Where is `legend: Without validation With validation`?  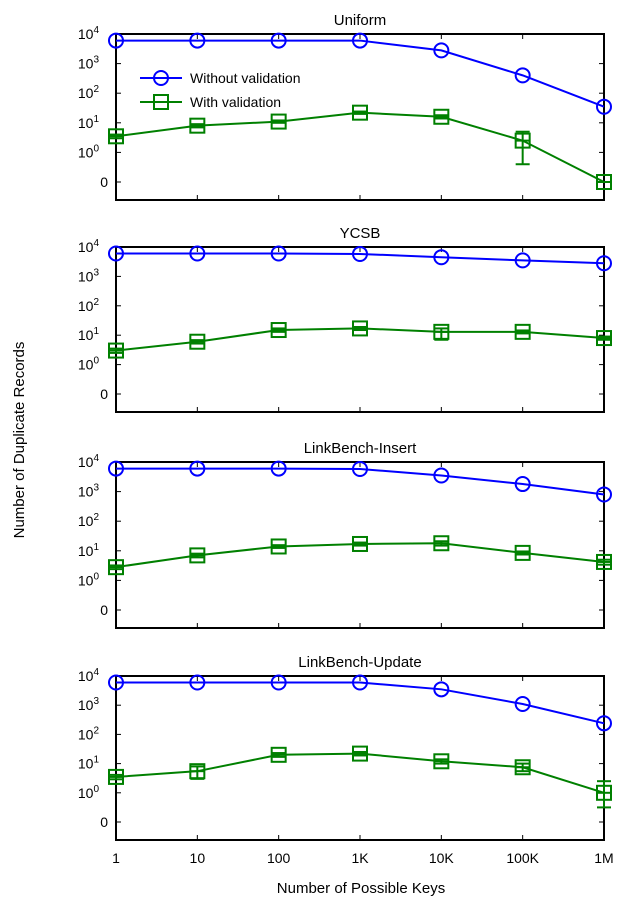 legend: Without validation With validation is located at coordinates (220, 90).